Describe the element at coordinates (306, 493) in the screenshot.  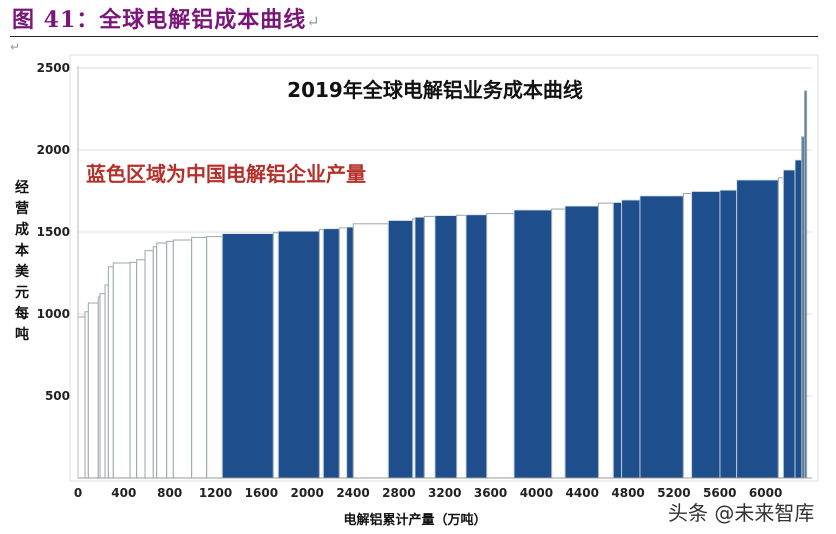
I see `x-tick-label: 2000` at that location.